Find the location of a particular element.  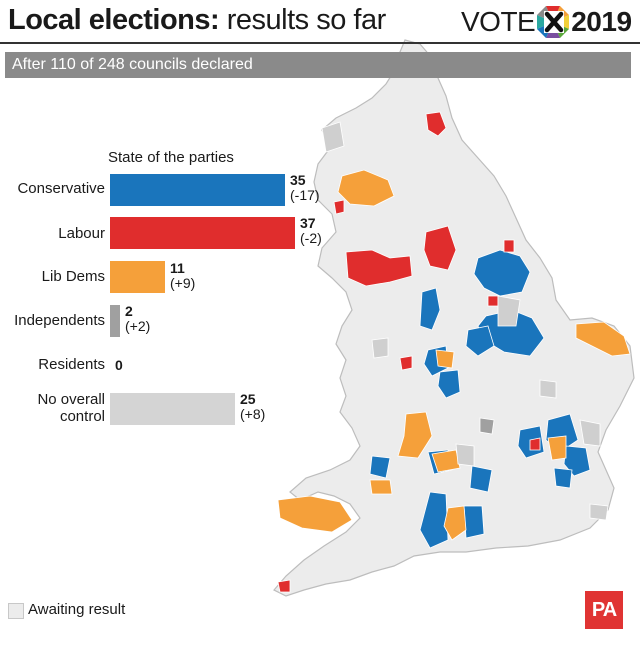

vote-logo-word: VOTE is located at coordinates (498, 21).